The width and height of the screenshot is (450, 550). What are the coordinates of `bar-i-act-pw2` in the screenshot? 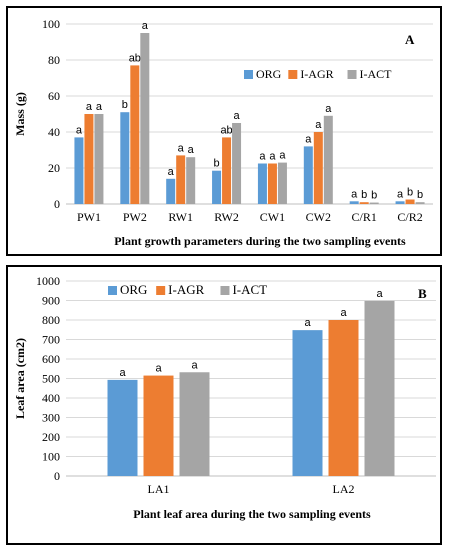 It's located at (145, 118).